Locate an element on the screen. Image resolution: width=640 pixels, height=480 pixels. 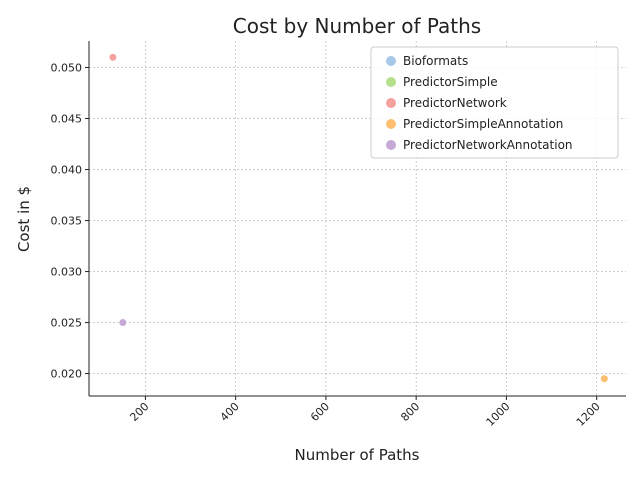
y-ticks: 0.020 0.025 0.030 0.035 0.040 0.045 0.050 is located at coordinates (70, 221).